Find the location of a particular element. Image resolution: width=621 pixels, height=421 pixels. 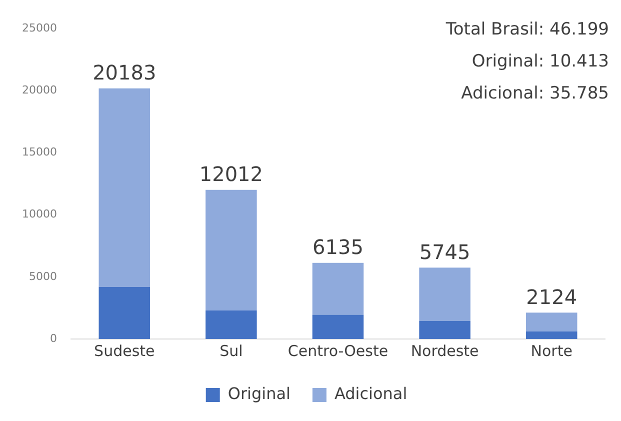

y-tick-label: 10000 is located at coordinates (39, 214).